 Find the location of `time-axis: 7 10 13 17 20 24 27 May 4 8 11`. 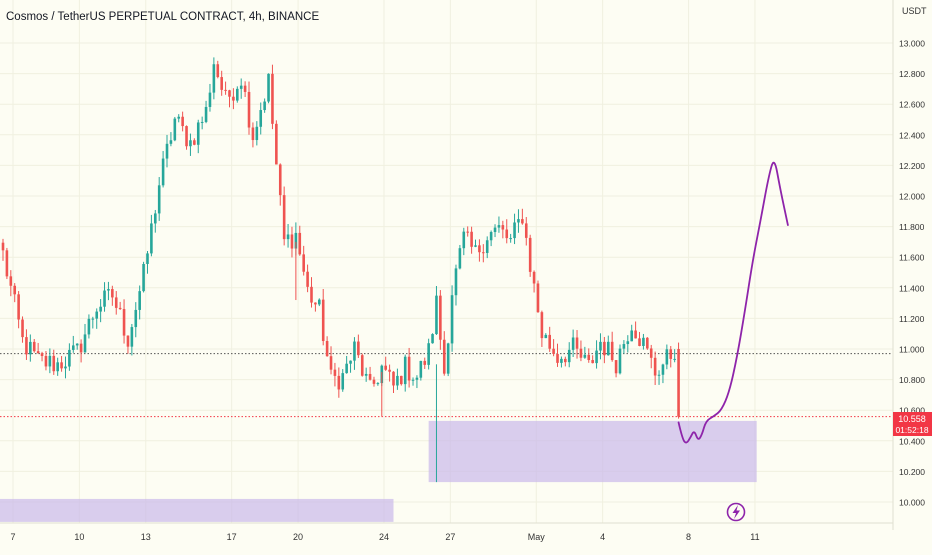

time-axis: 7 10 13 17 20 24 27 May 4 8 11 is located at coordinates (384, 537).